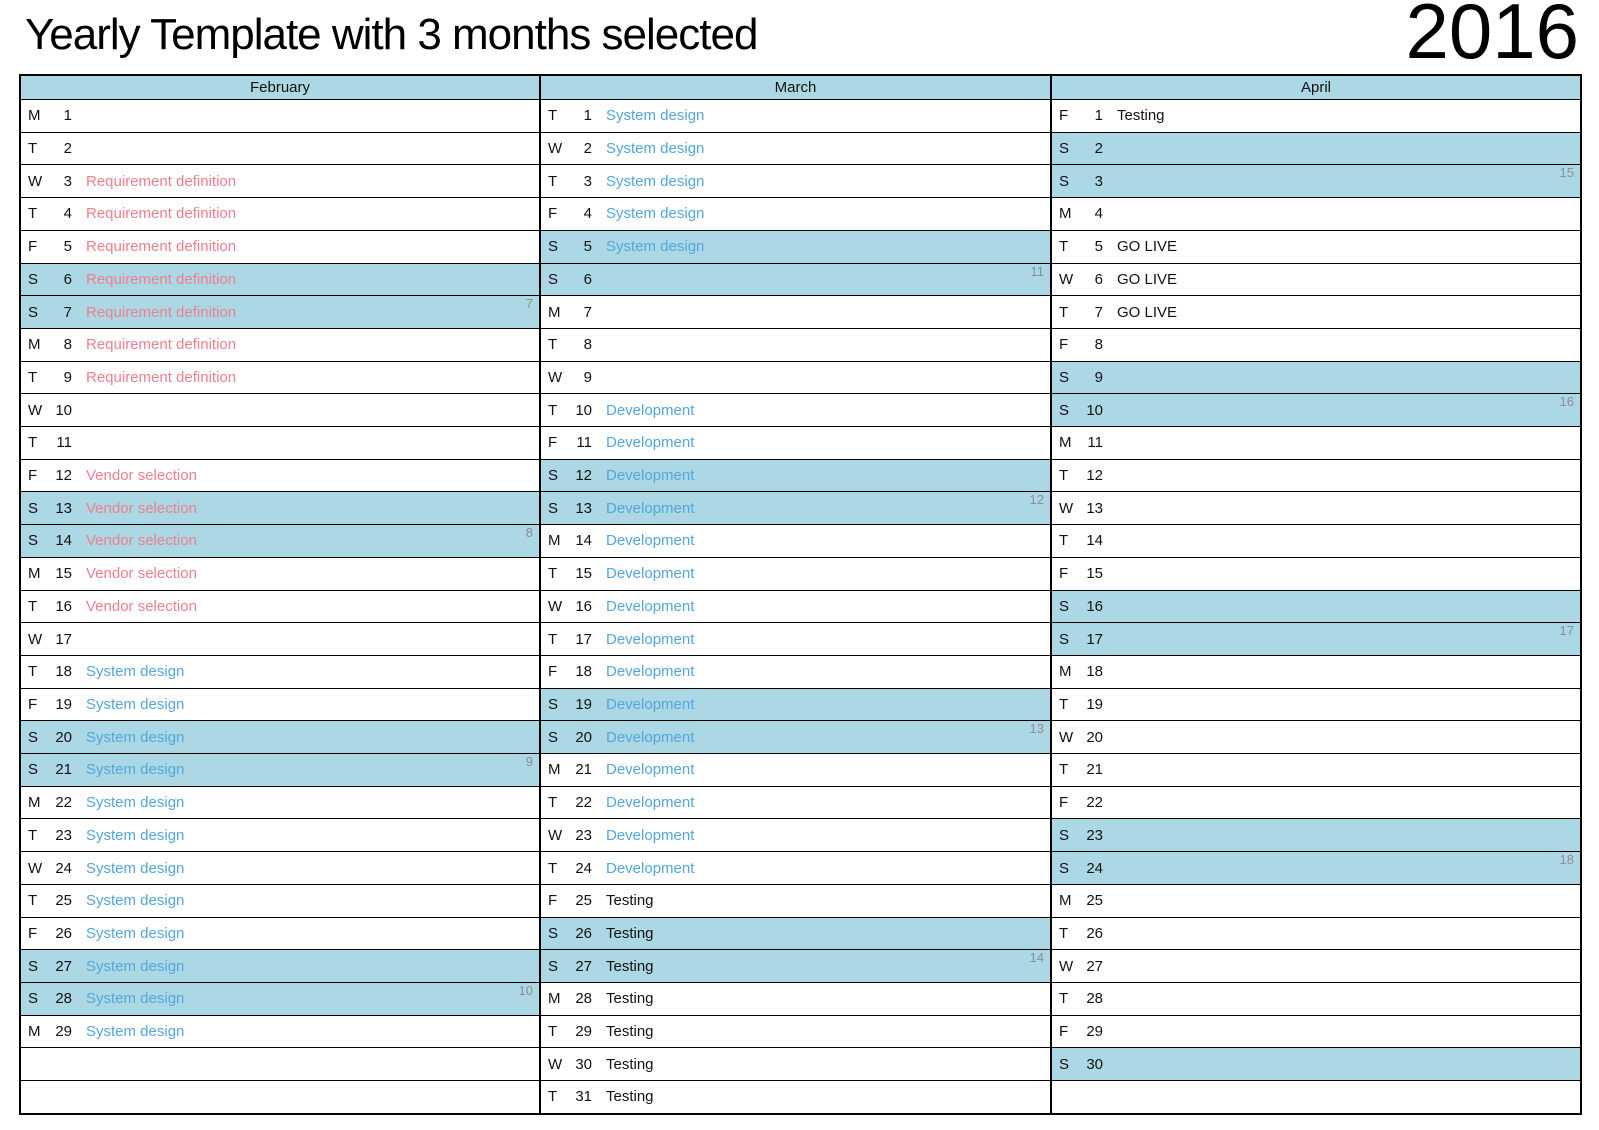  Describe the element at coordinates (1316, 868) in the screenshot. I see `day-row: S 24 18` at that location.